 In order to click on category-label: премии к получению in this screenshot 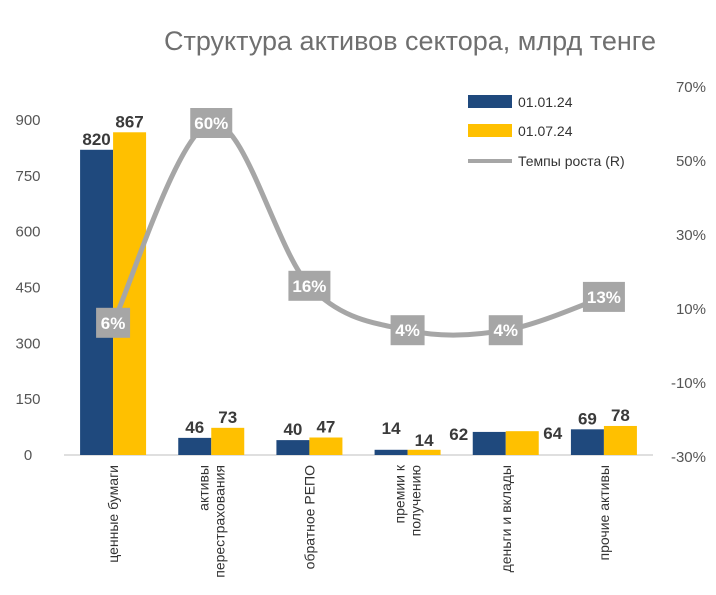, I will do `click(408, 500)`.